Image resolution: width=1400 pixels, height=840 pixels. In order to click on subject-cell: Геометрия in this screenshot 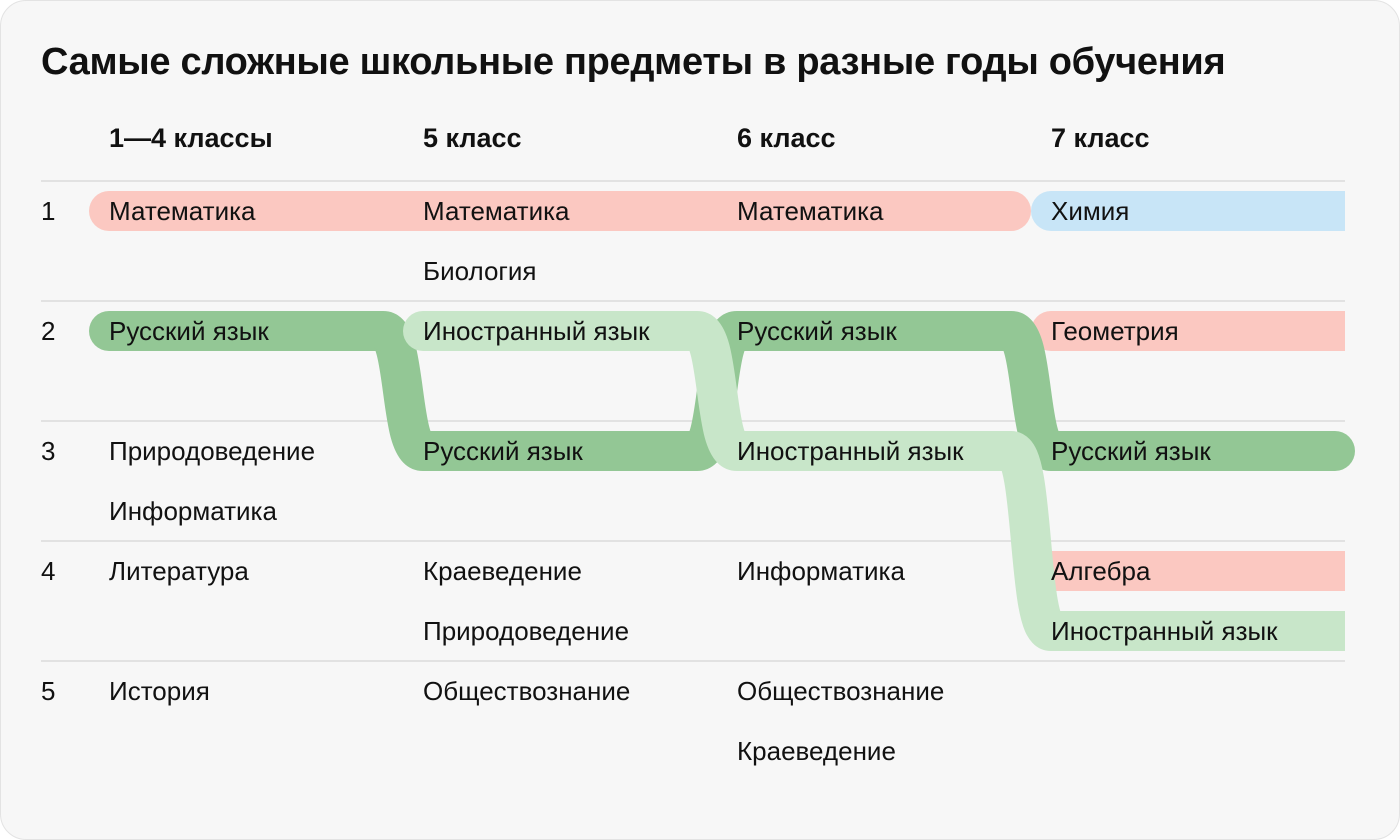, I will do `click(1115, 331)`.